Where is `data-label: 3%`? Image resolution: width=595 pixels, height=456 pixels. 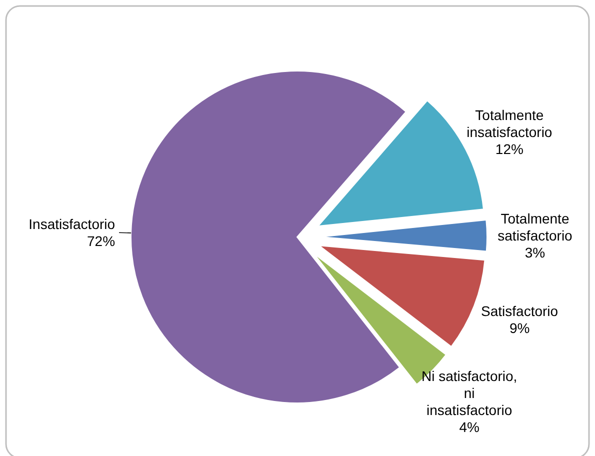 data-label: 3% is located at coordinates (535, 252).